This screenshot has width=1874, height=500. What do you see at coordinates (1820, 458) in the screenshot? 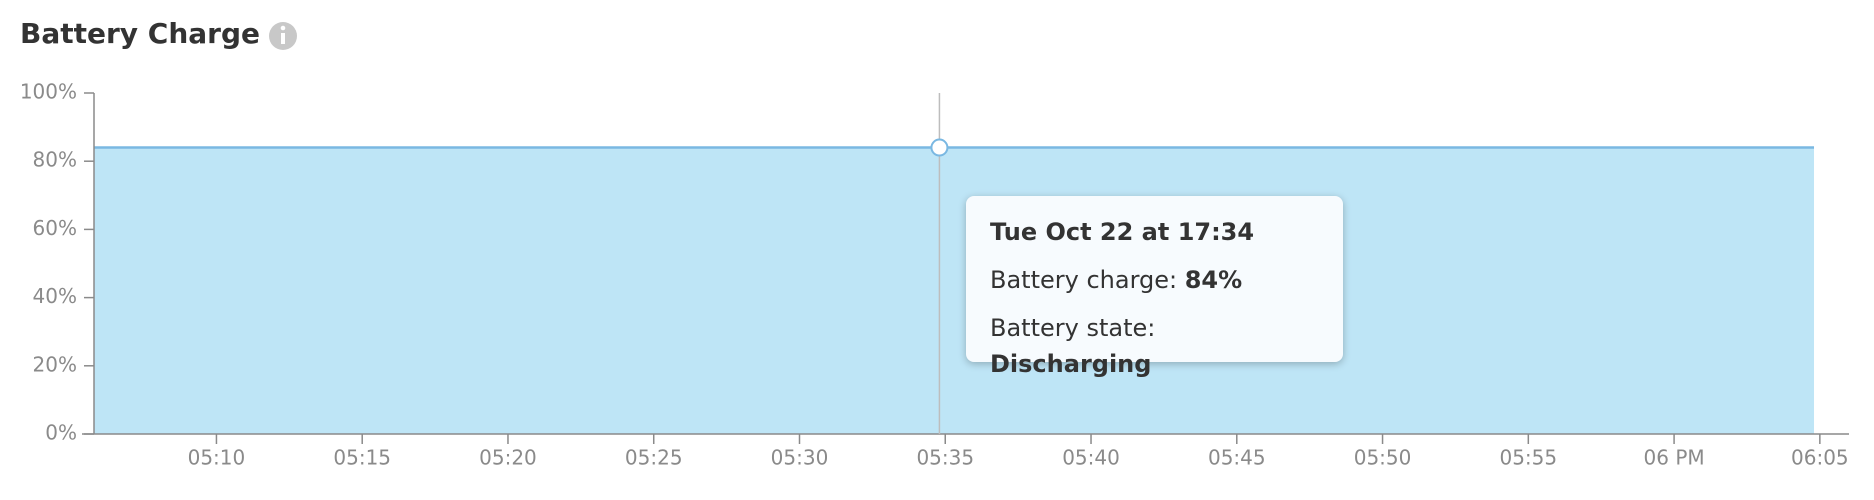
I see `x-tick-label: 06:05` at bounding box center [1820, 458].